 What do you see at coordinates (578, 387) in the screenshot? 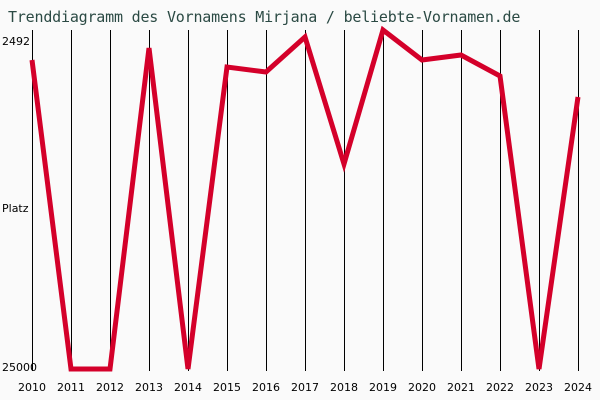
I see `x-tick-2024: 2024` at bounding box center [578, 387].